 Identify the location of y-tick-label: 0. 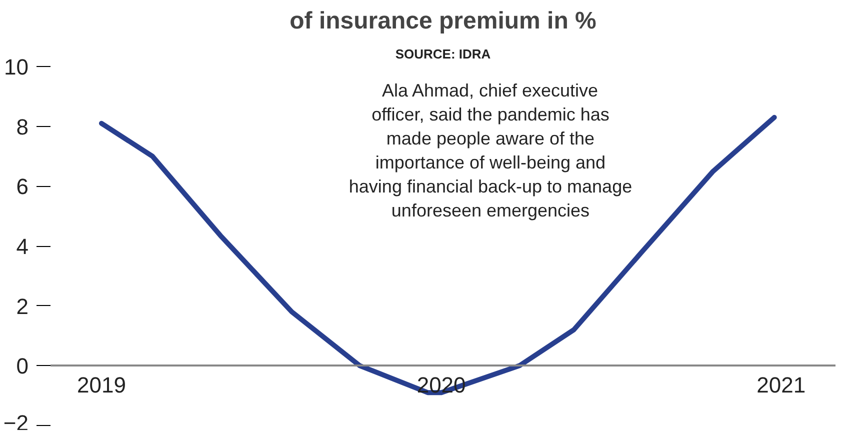
(22, 366).